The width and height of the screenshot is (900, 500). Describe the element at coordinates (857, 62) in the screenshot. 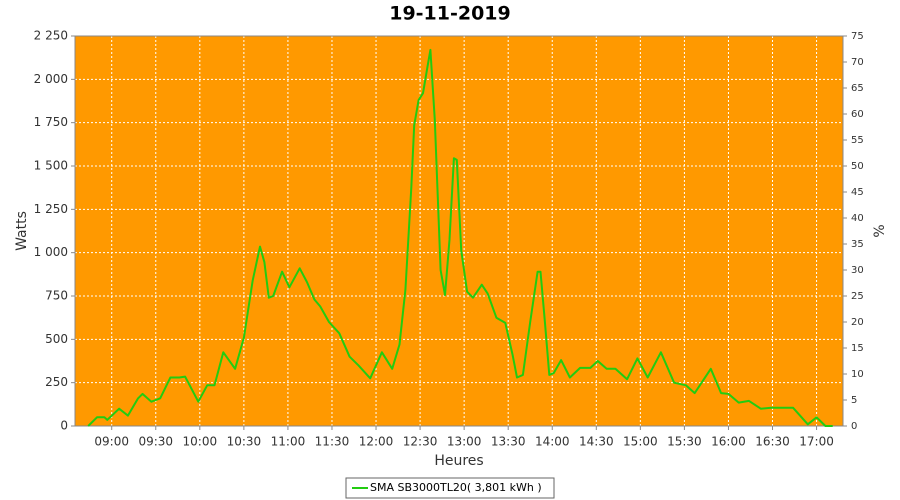

I see `y2-tick-label: 70` at that location.